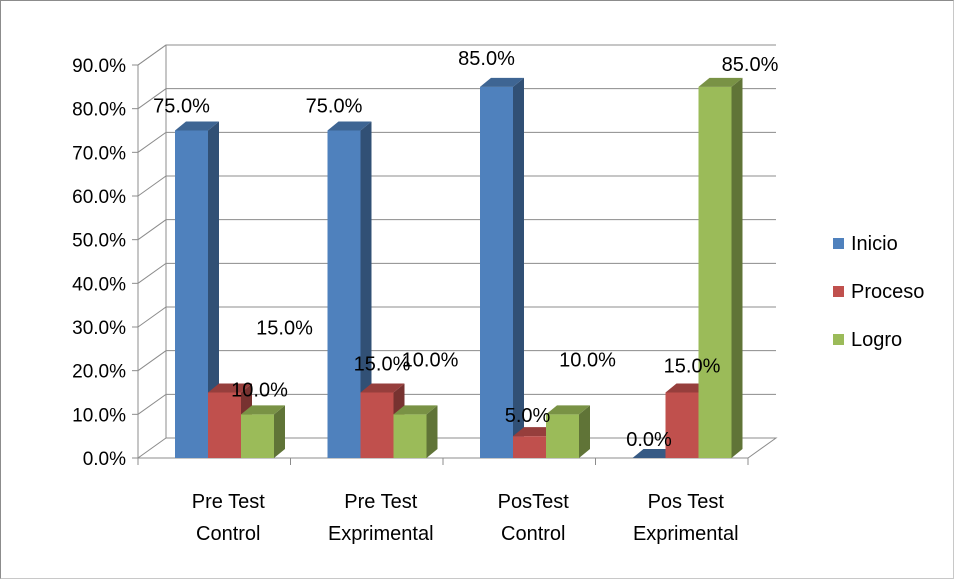  Describe the element at coordinates (99, 372) in the screenshot. I see `y-tick-label: 20.0%` at that location.